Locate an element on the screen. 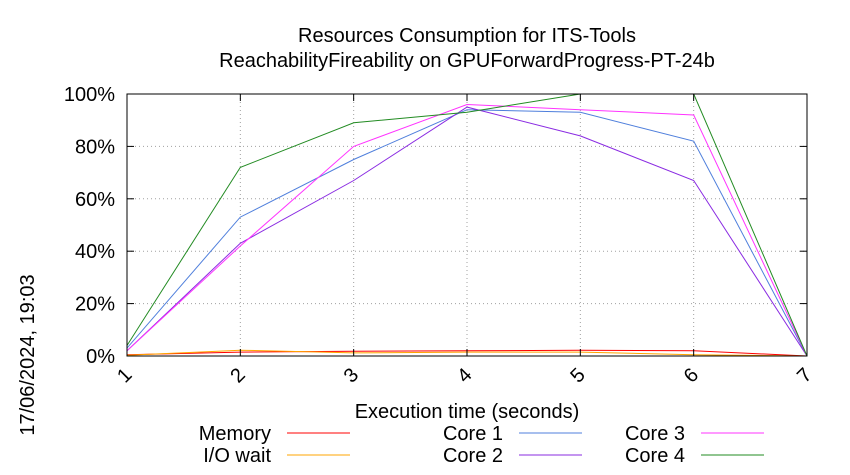  legend-label-memory: Memory is located at coordinates (235, 434).